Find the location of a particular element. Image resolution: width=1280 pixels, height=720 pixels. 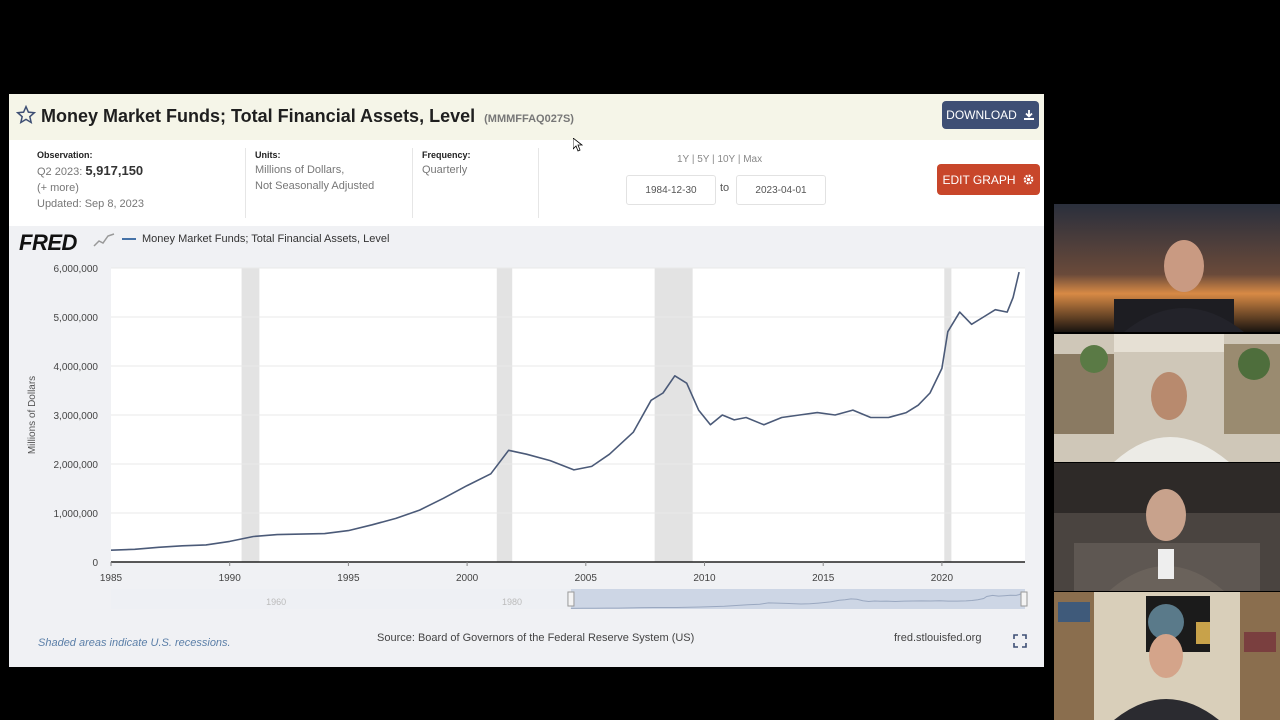

end-date-input: 2023-04-01 is located at coordinates (781, 190).